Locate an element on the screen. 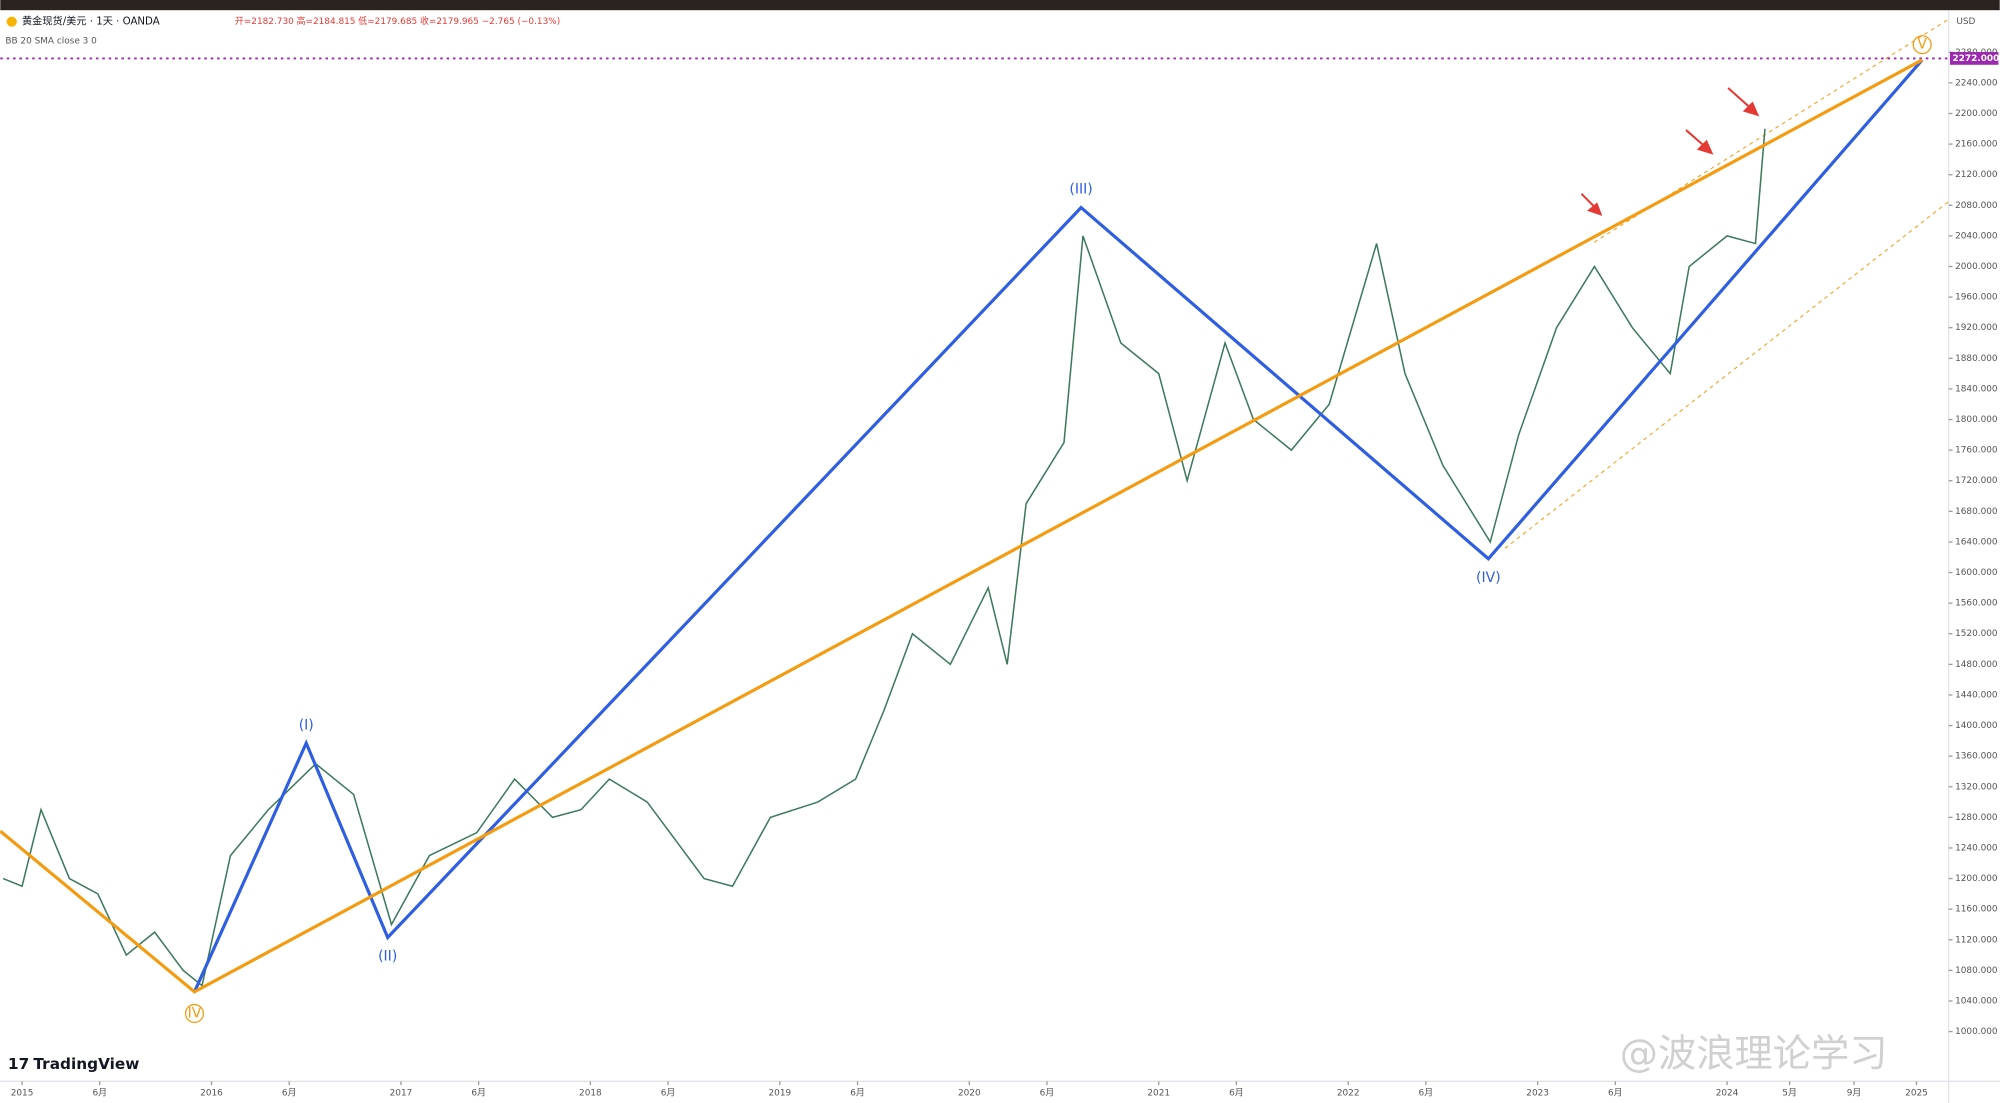 The height and width of the screenshot is (1103, 2000). y-tick-label: 1280.000 is located at coordinates (1976, 818).